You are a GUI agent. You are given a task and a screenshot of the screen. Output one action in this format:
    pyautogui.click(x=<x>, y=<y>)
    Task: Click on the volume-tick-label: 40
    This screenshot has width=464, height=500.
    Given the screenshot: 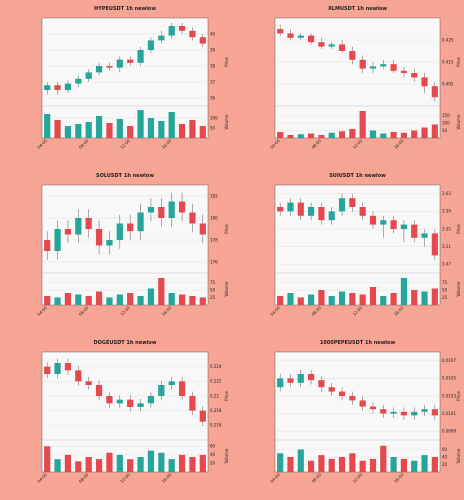 What is the action you would take?
    pyautogui.click(x=445, y=456)
    